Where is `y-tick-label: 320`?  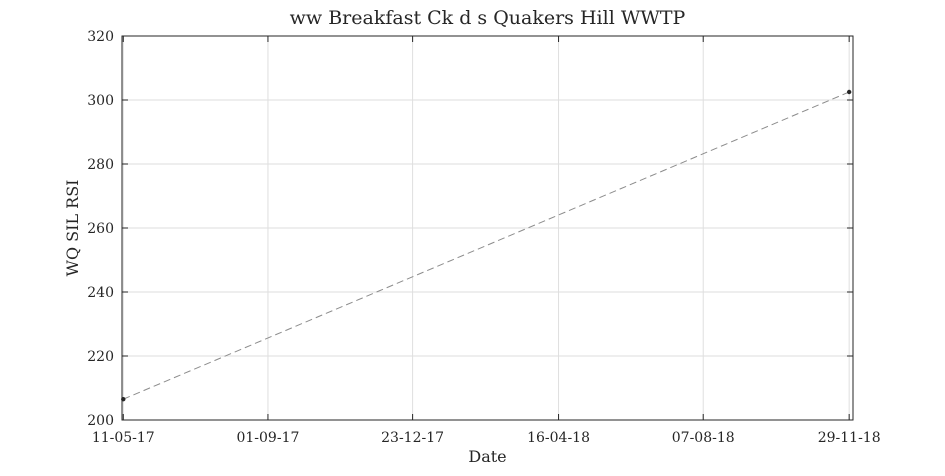 y-tick-label: 320 is located at coordinates (100, 37).